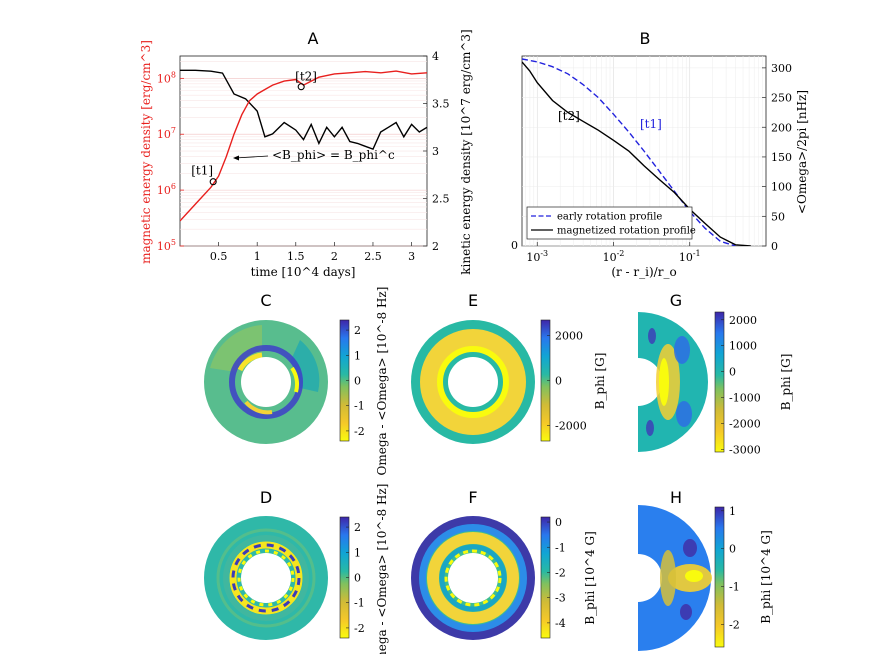 This screenshot has height=654, width=872. I want to click on colorbar-tick-label: -3, so click(560, 598).